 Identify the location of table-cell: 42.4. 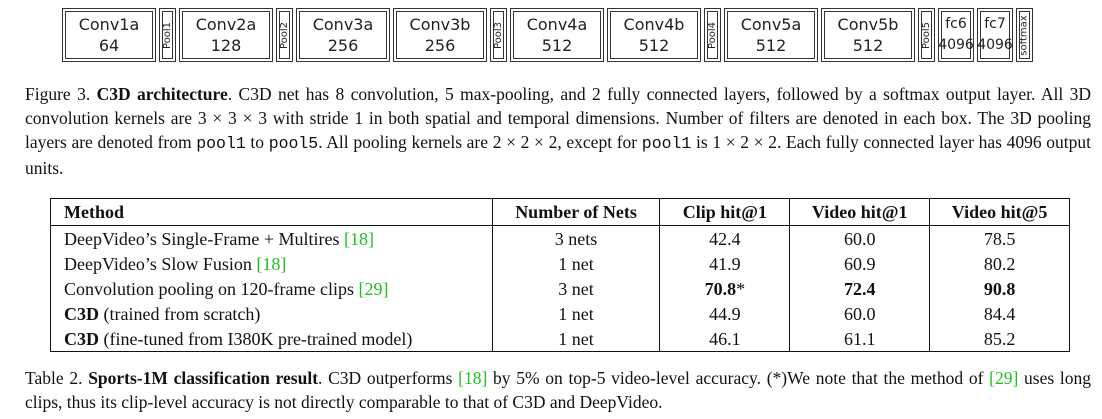
(724, 238).